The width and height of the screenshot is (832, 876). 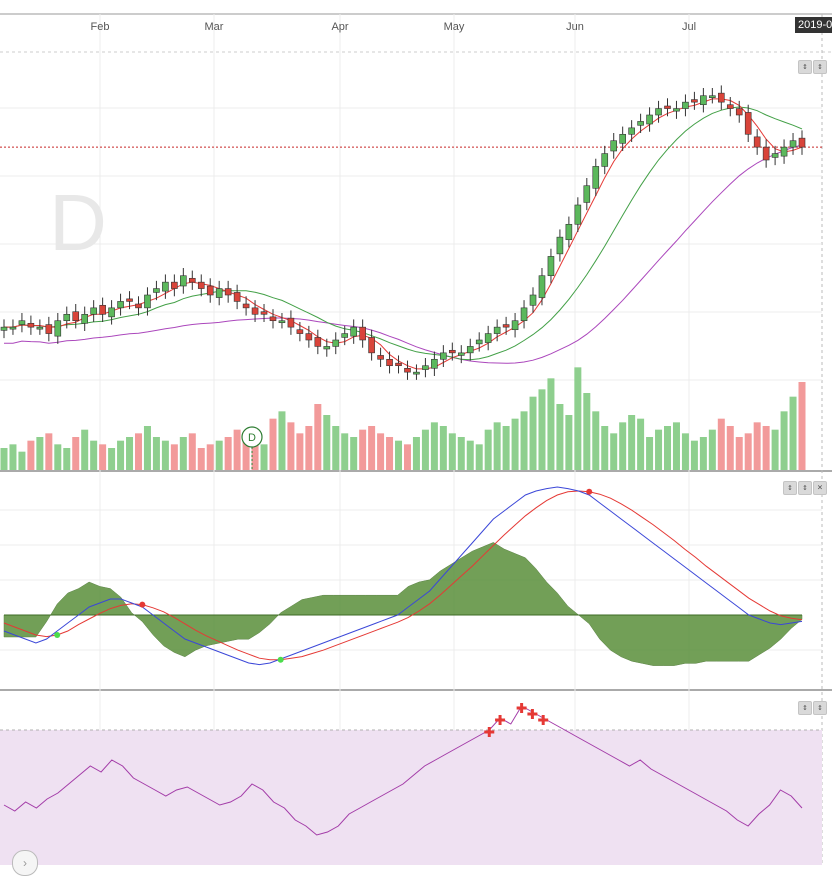 What do you see at coordinates (689, 27) in the screenshot?
I see `x-tick-label: Jul` at bounding box center [689, 27].